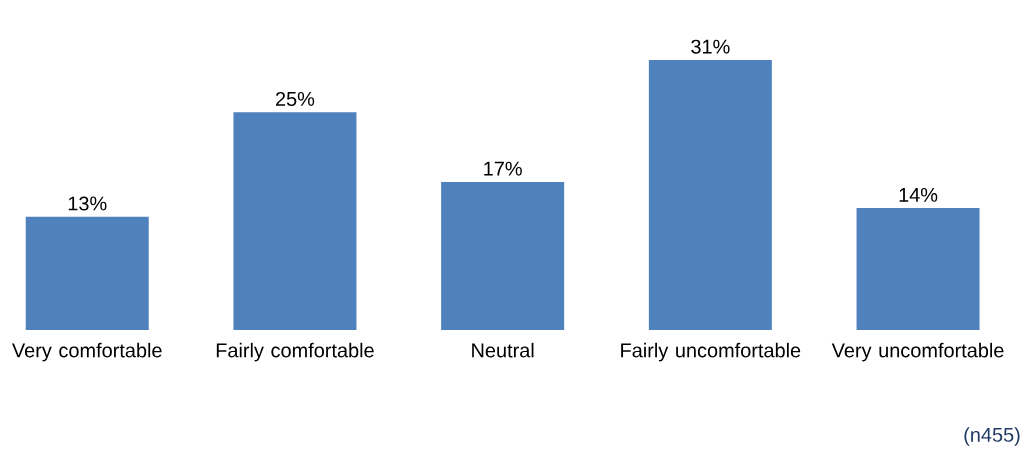 This screenshot has width=1025, height=452. What do you see at coordinates (87, 352) in the screenshot?
I see `x-tick-label: Very comfortable` at bounding box center [87, 352].